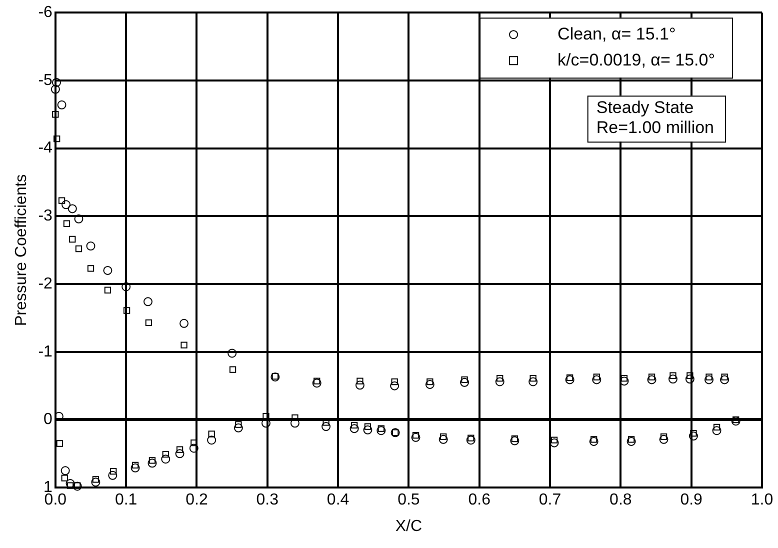 The height and width of the screenshot is (548, 778). I want to click on x-axis-title: X/C, so click(408, 526).